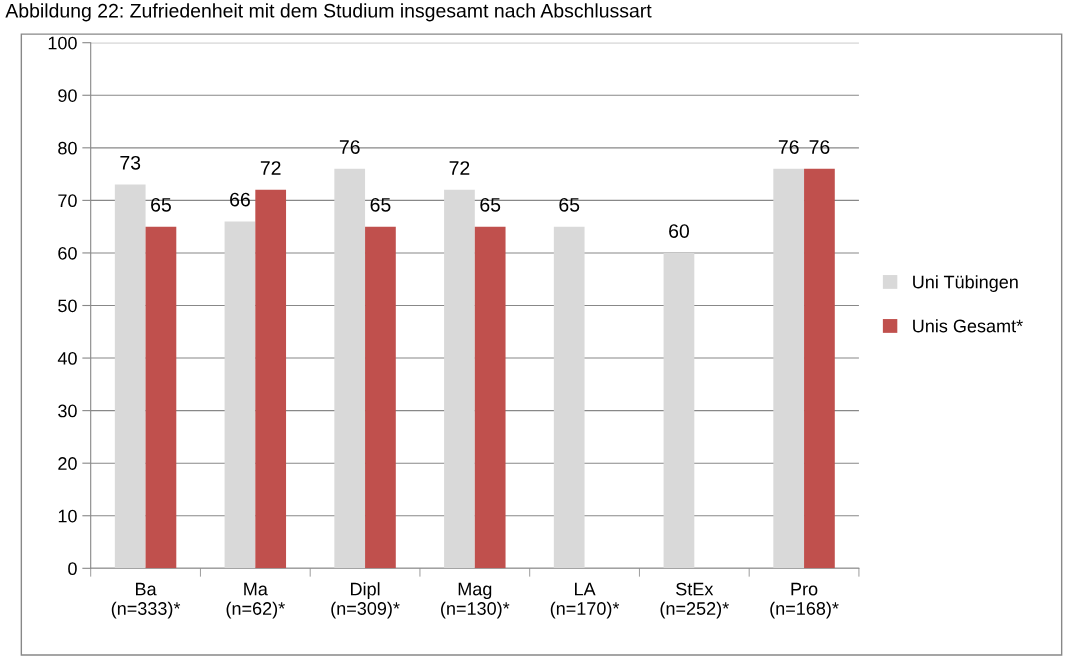  What do you see at coordinates (804, 600) in the screenshot?
I see `x-tick-label: Pro (n=168)*` at bounding box center [804, 600].